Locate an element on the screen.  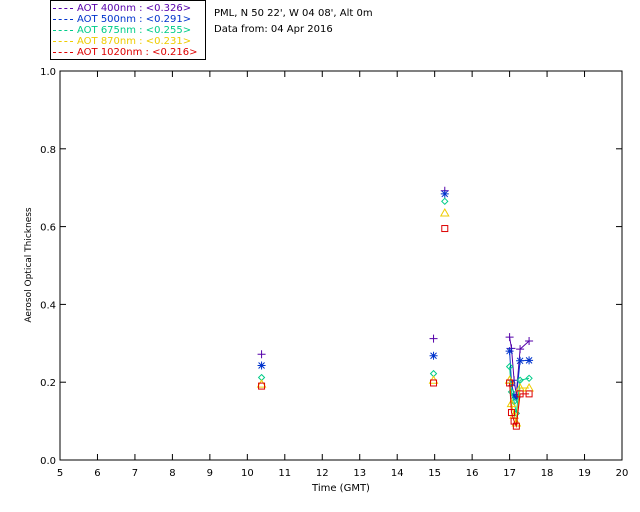
legend-label: AOT 500nm : <0.291> is located at coordinates (134, 19).